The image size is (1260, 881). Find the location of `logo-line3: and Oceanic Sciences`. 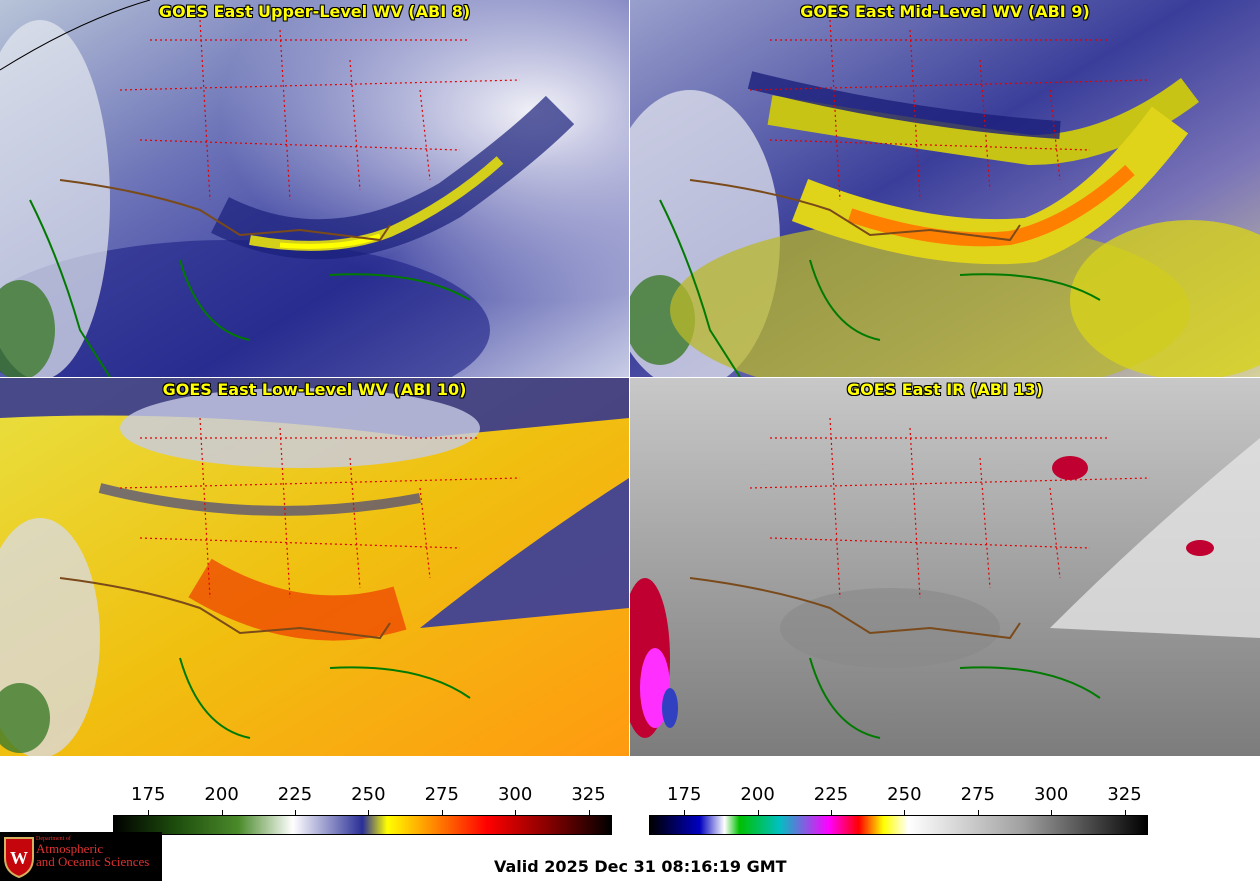

logo-line3: and Oceanic Sciences is located at coordinates (93, 861).